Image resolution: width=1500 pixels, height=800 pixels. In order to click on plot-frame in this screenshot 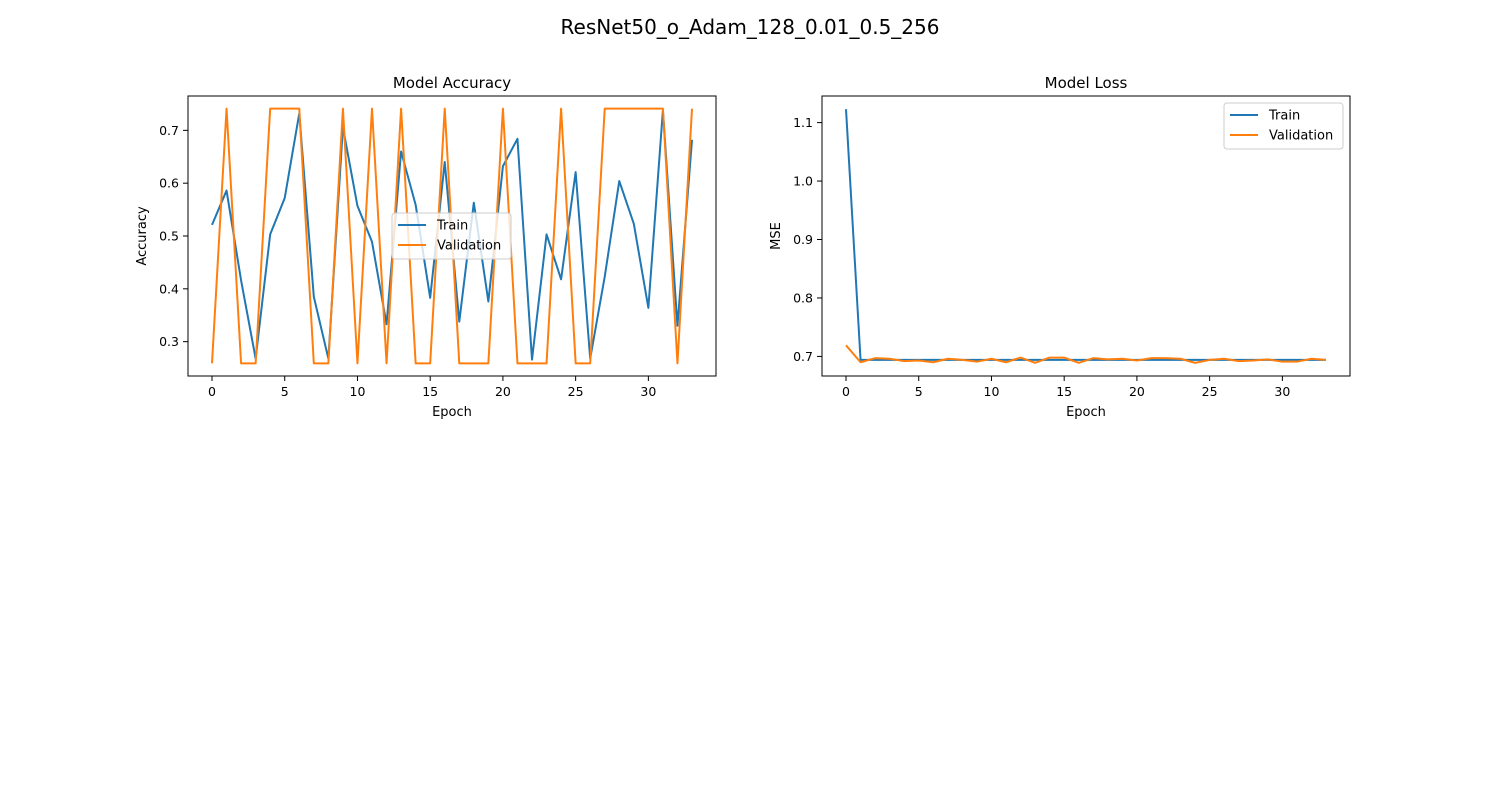, I will do `click(1086, 236)`.